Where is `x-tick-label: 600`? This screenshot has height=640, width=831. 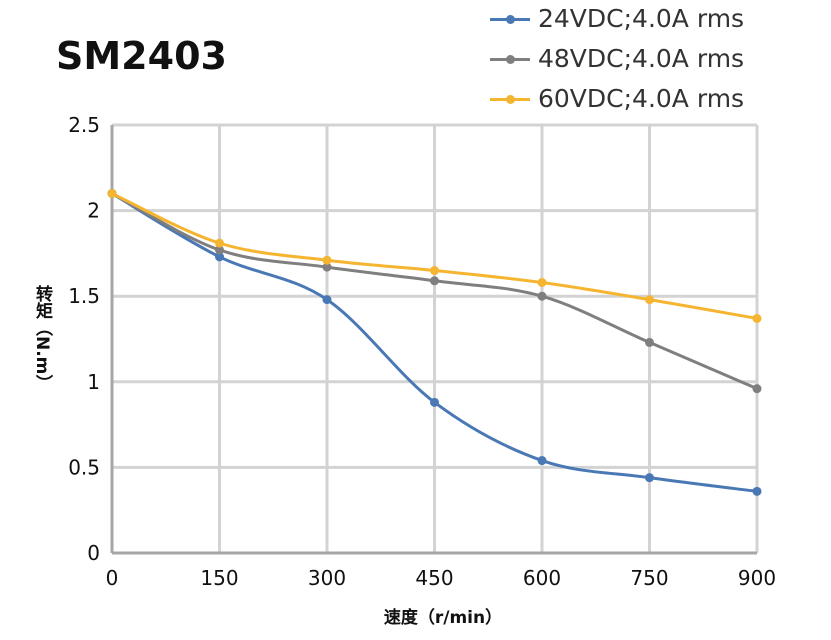 x-tick-label: 600 is located at coordinates (542, 578).